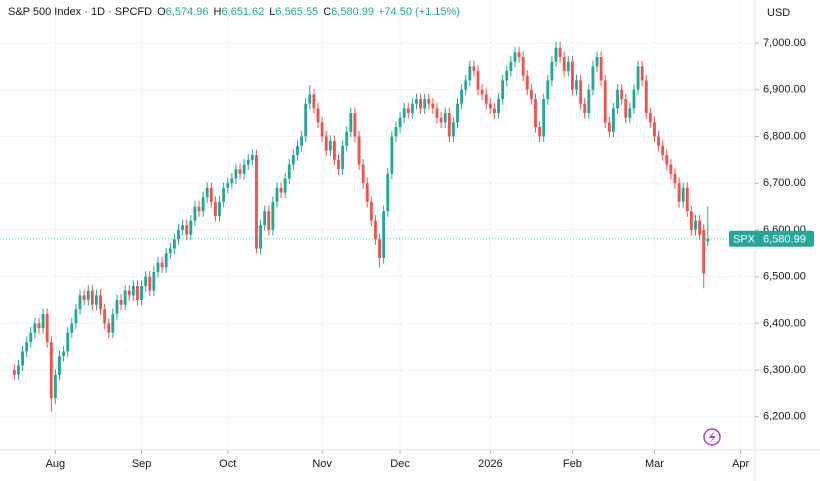 Image resolution: width=820 pixels, height=481 pixels. What do you see at coordinates (784, 136) in the screenshot?
I see `y-tick-label: 6,800.00` at bounding box center [784, 136].